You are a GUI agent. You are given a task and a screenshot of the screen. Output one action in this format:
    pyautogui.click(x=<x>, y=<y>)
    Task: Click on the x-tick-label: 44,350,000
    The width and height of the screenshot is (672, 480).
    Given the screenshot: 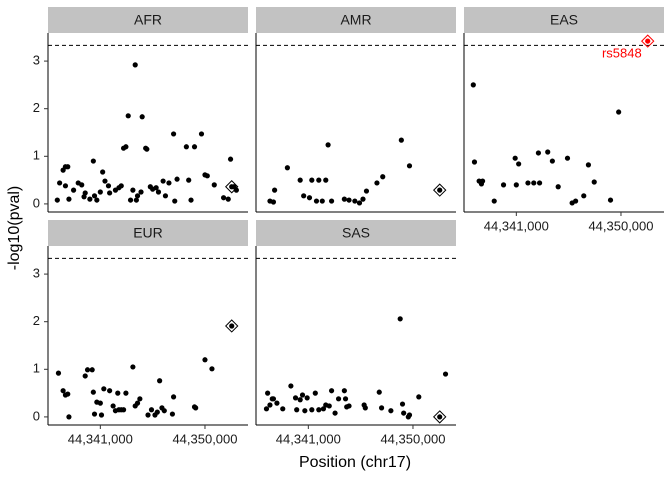 What is the action you would take?
    pyautogui.click(x=412, y=438)
    